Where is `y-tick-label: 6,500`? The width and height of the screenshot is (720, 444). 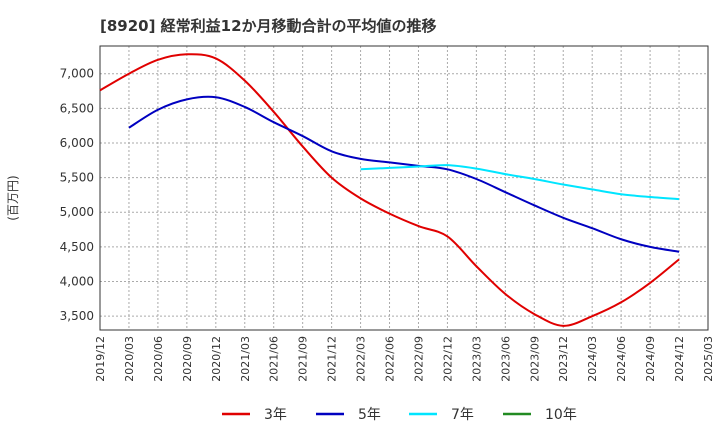 y-tick-label: 6,500 is located at coordinates (77, 108).